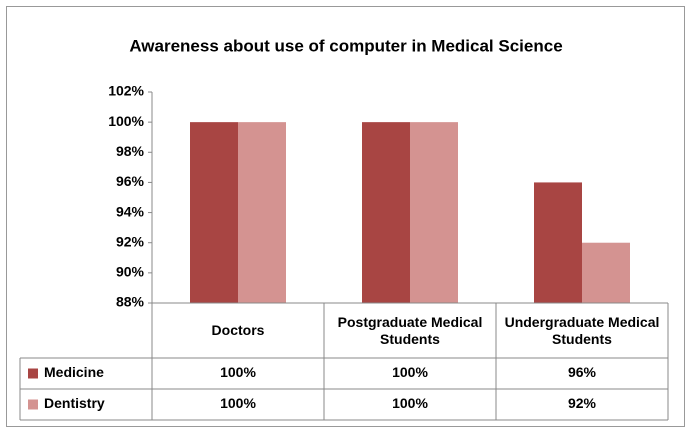 Image resolution: width=692 pixels, height=433 pixels. Describe the element at coordinates (130, 211) in the screenshot. I see `y-tick-label: 94%` at that location.